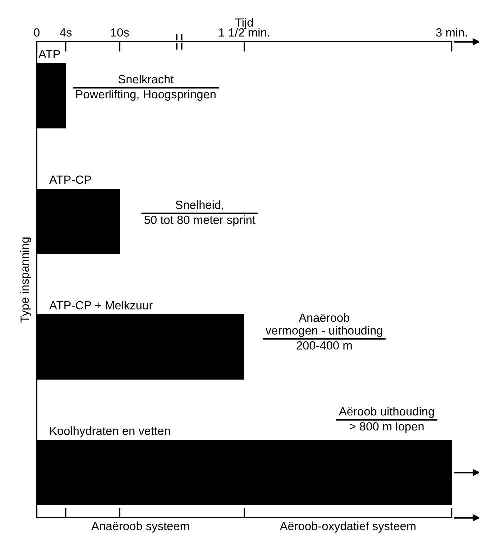 This screenshot has height=537, width=485. What do you see at coordinates (141, 527) in the screenshot?
I see `text: Anaëroob systeem` at bounding box center [141, 527].